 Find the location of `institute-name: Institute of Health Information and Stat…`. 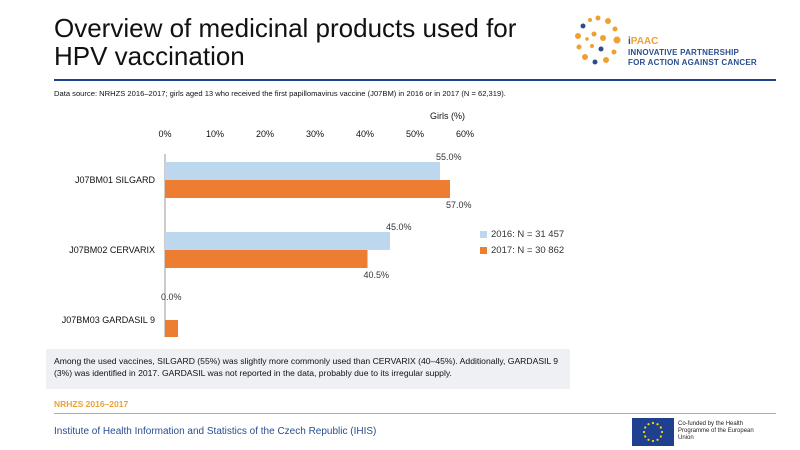

institute-name: Institute of Health Information and Stat… is located at coordinates (215, 431).